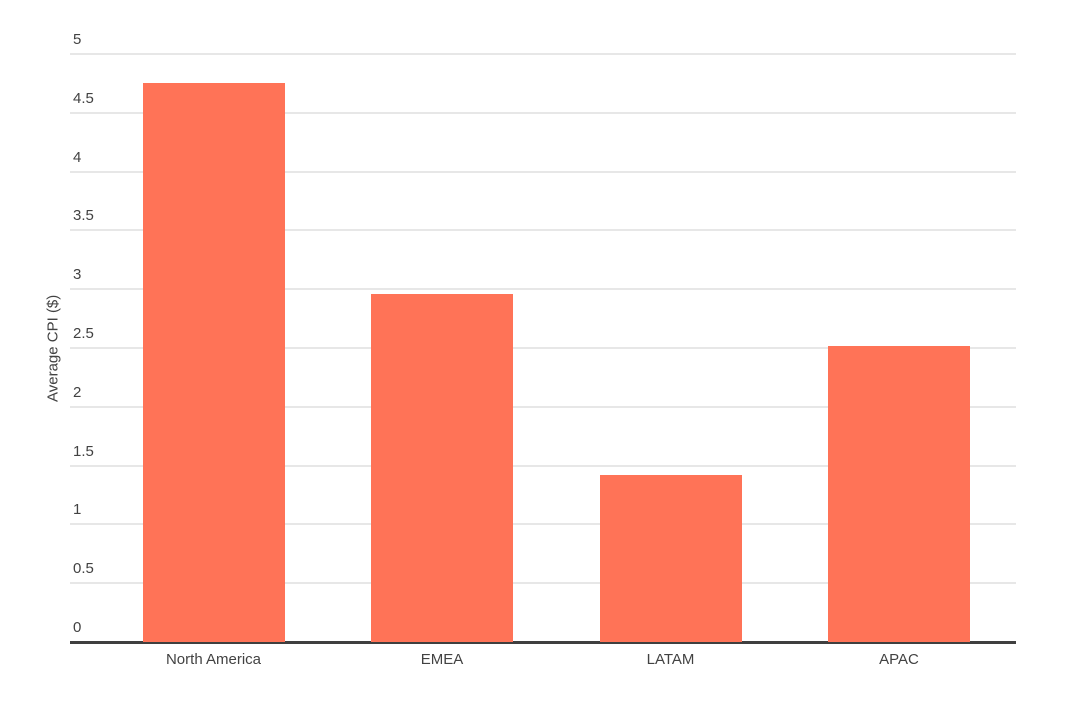 The width and height of the screenshot is (1076, 717). Describe the element at coordinates (77, 510) in the screenshot. I see `y-tick-label: 1` at that location.